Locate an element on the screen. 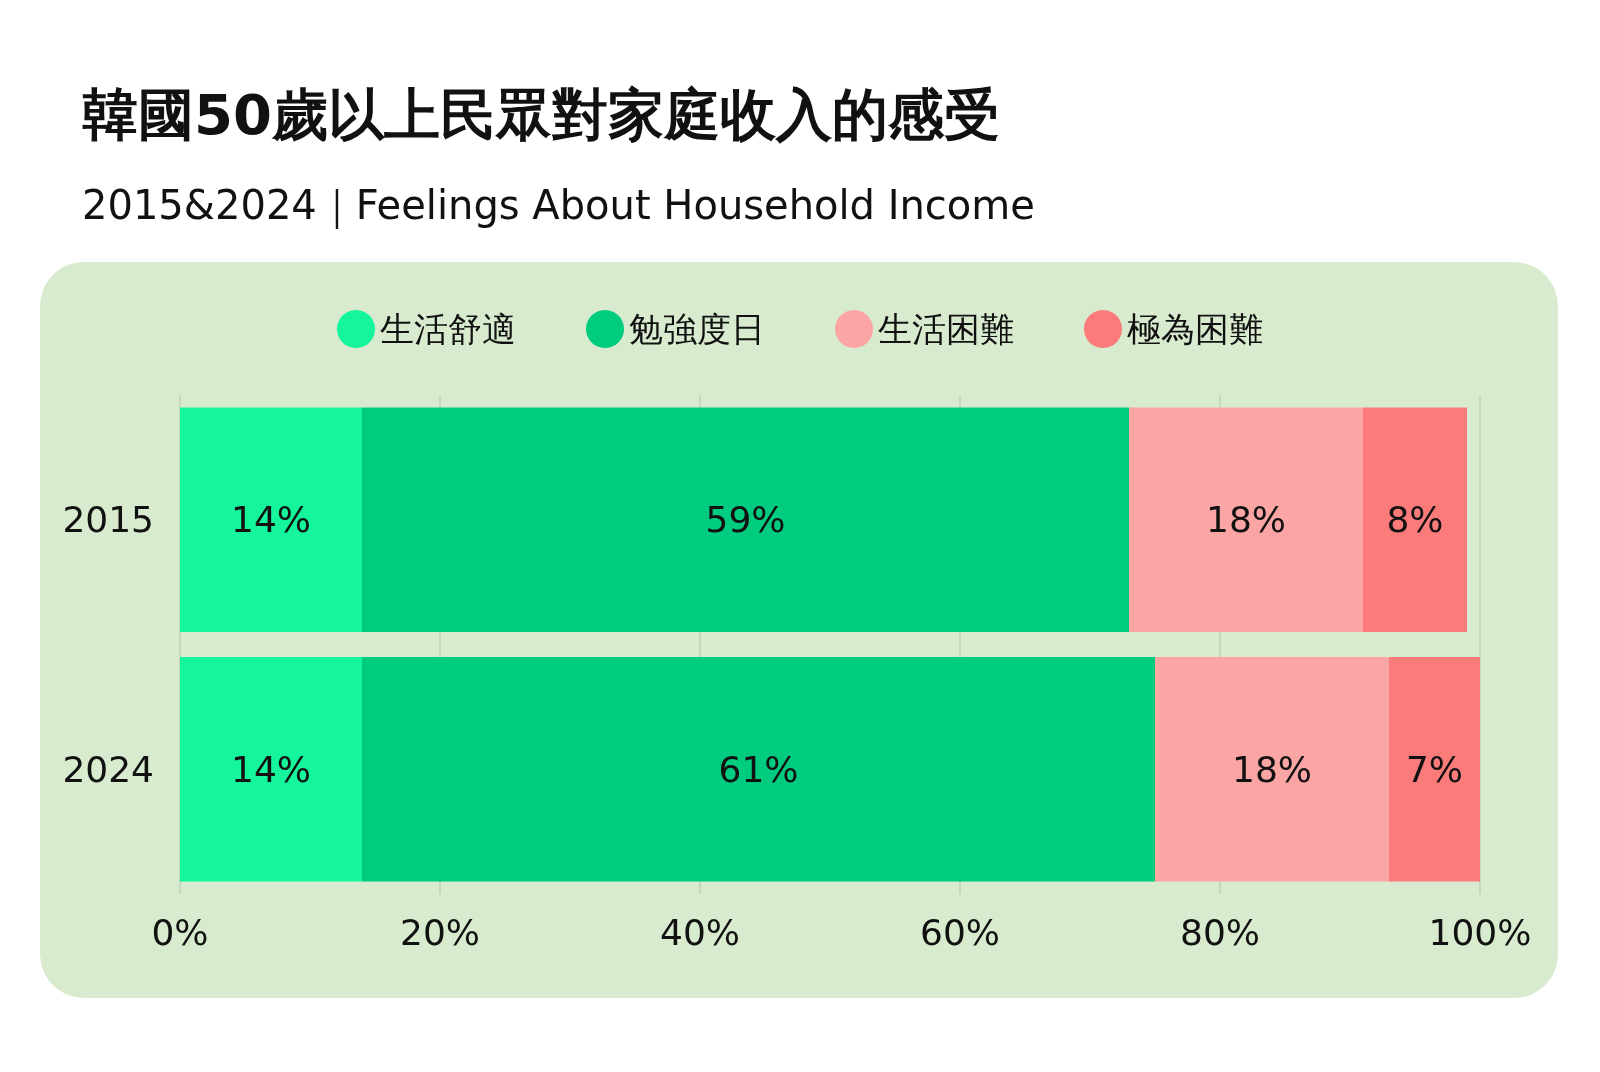  y-tick-label: 2024 is located at coordinates (108, 769).